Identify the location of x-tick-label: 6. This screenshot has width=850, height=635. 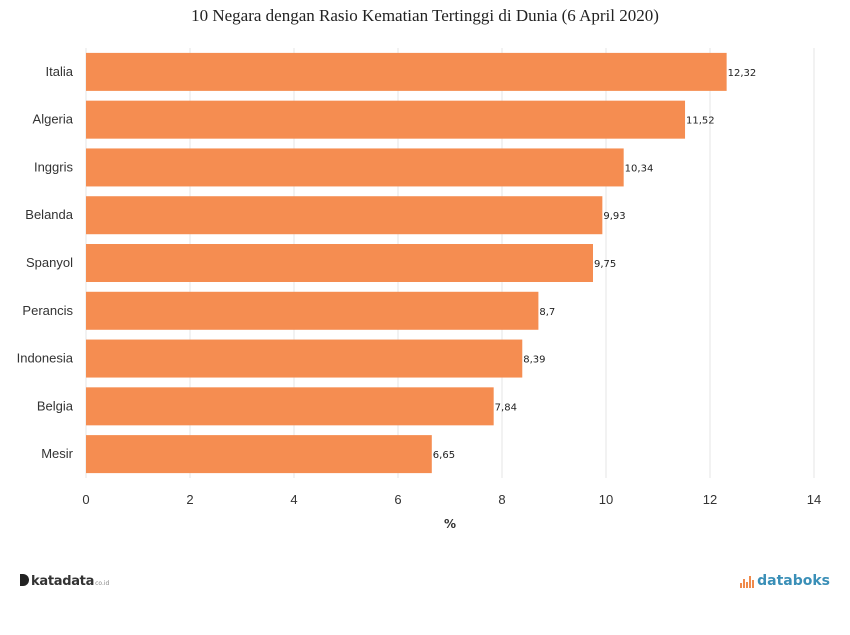
(397, 499).